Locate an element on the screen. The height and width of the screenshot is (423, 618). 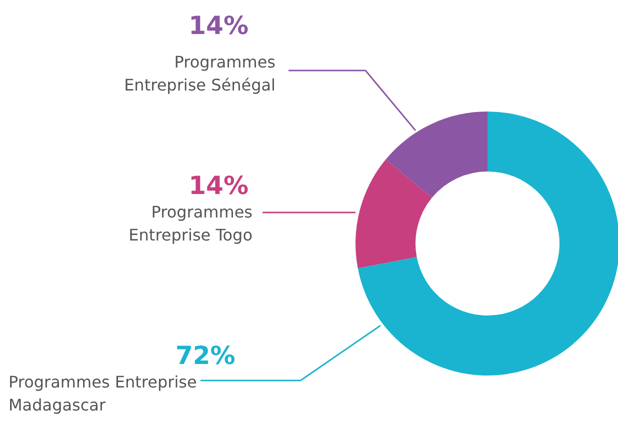
slice-label: Programmes Entreprise Togo is located at coordinates (190, 223).